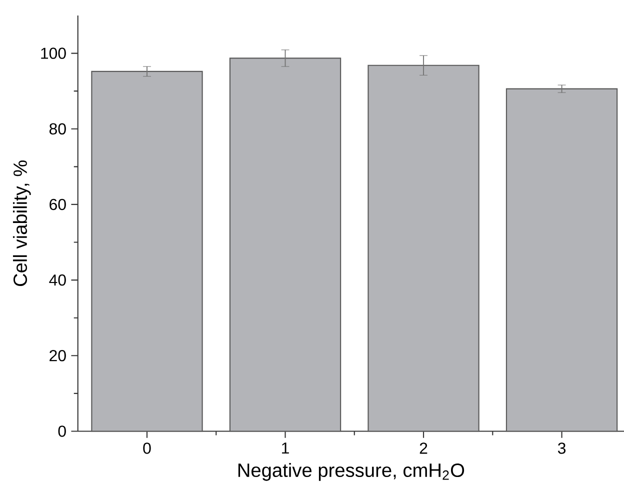 This screenshot has width=624, height=490. Describe the element at coordinates (57, 129) in the screenshot. I see `y-tick-label: 80` at that location.